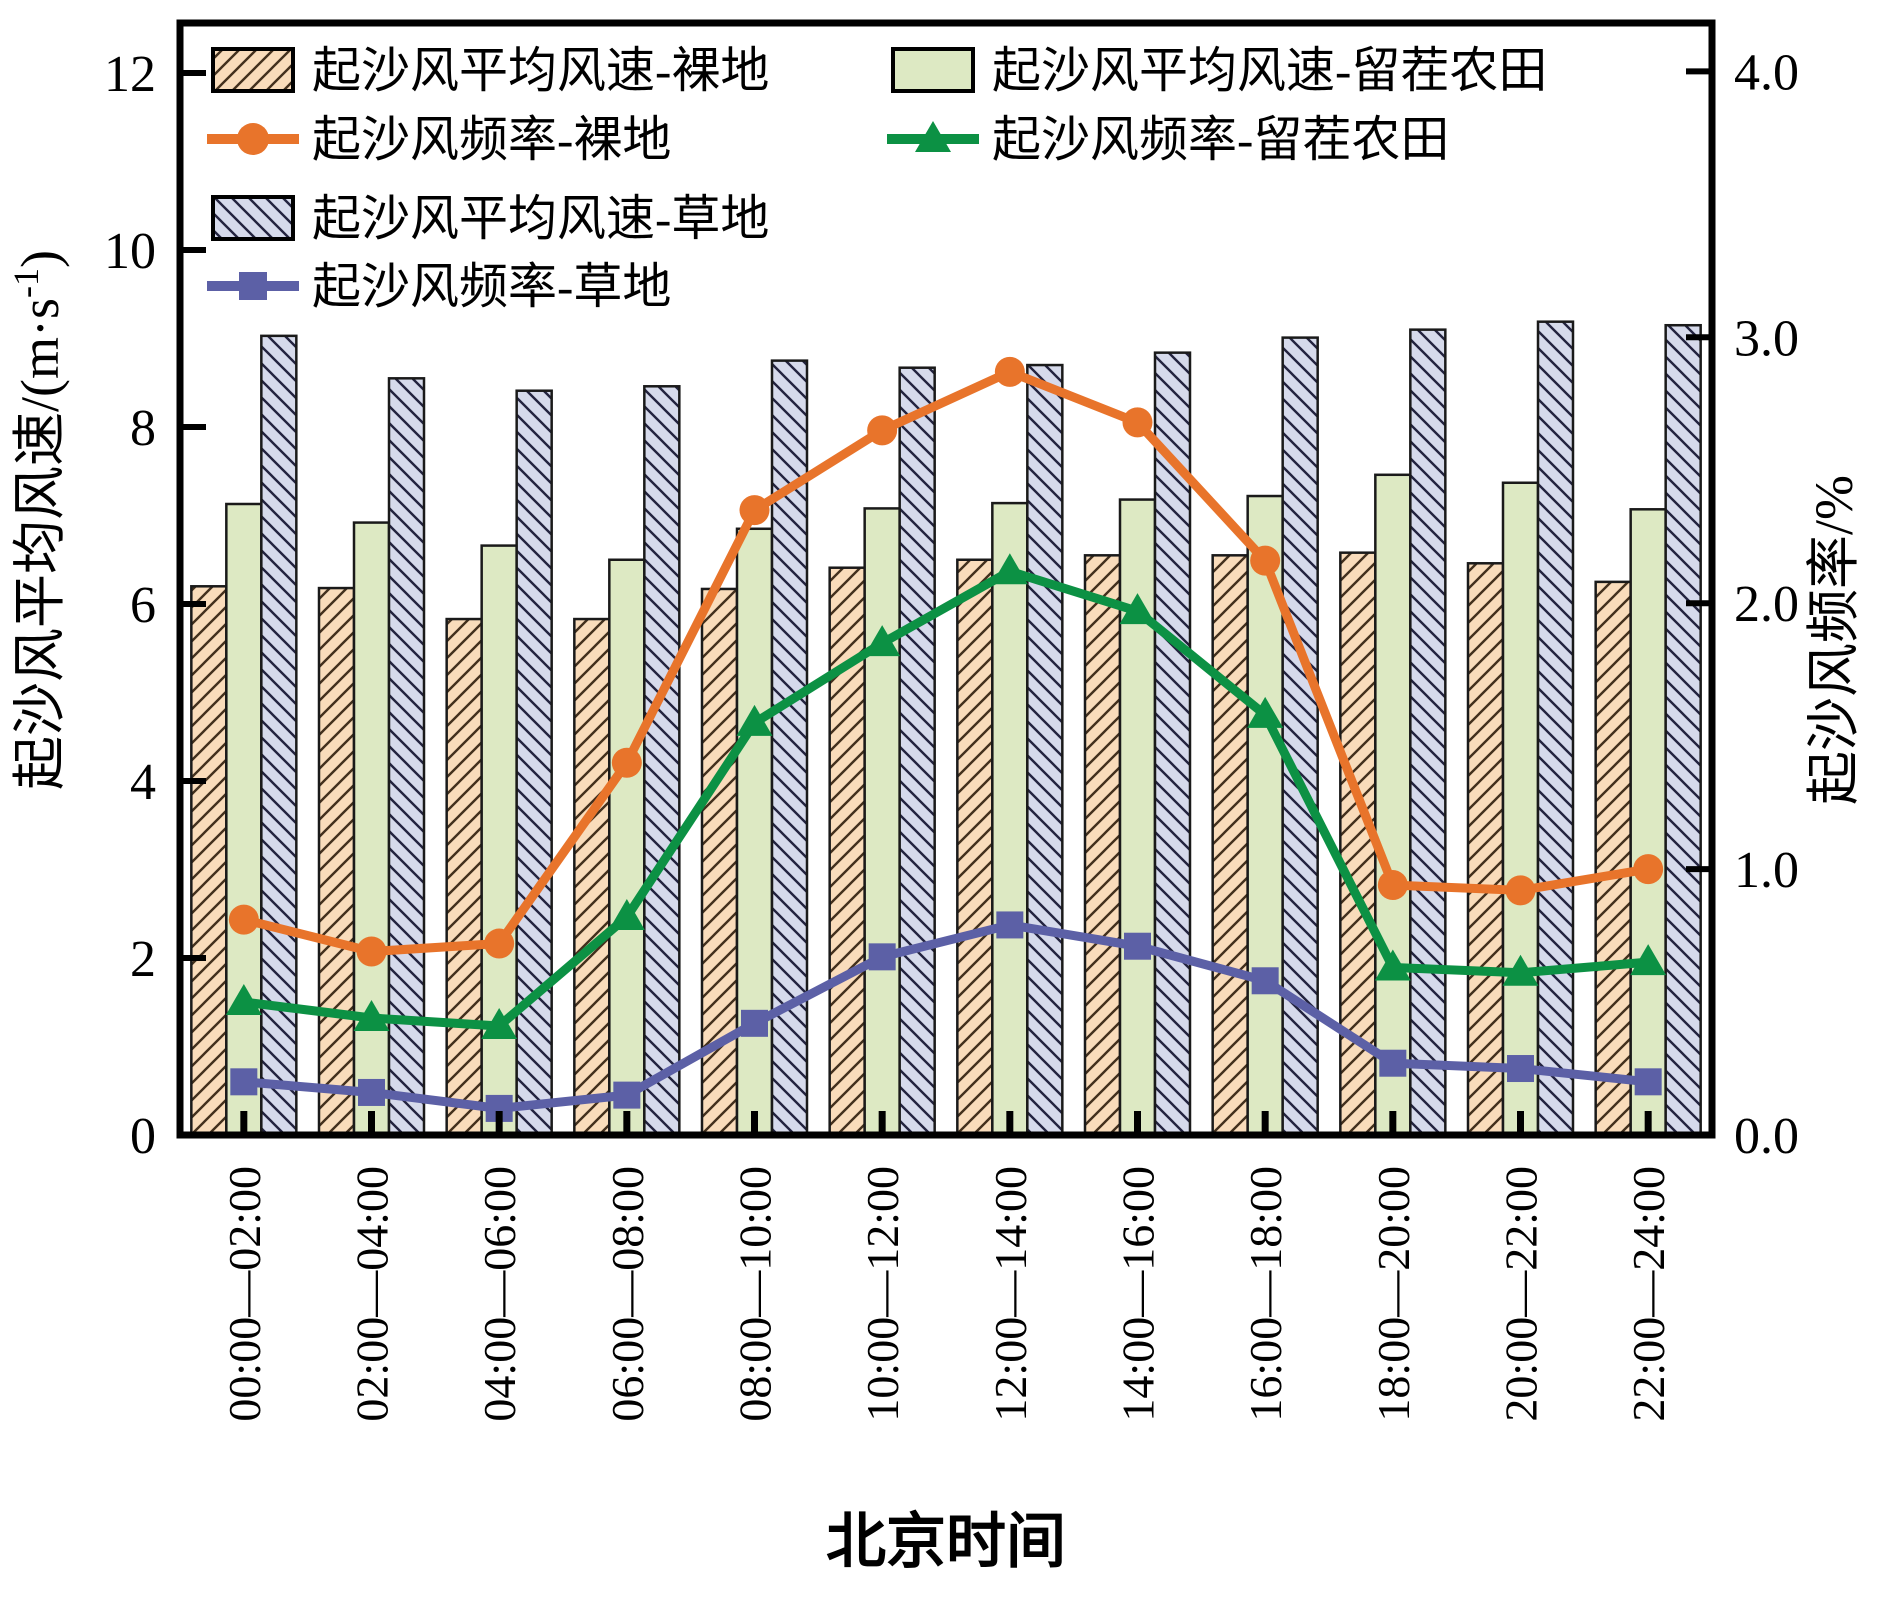  I want to click on legend-entry-1-1: 起沙风频率-留茬农田, so click(1168, 139).